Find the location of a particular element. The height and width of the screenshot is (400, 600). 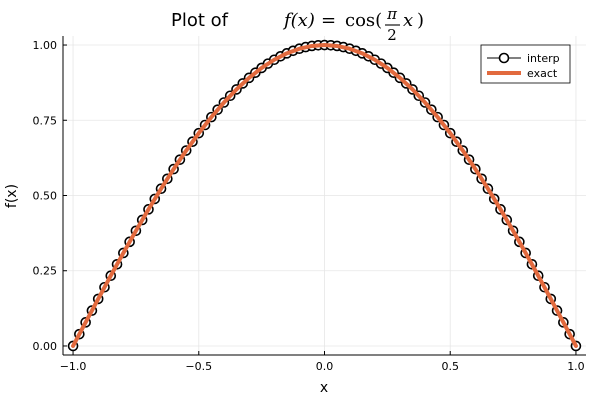

y-tick-label-3: 0.75 is located at coordinates (45, 120).